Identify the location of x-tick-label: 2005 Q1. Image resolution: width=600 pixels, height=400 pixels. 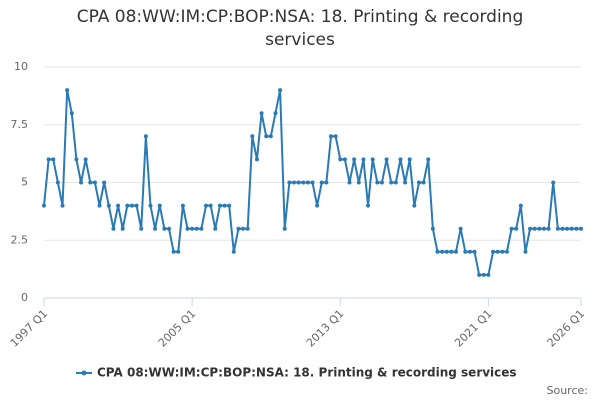
(177, 328).